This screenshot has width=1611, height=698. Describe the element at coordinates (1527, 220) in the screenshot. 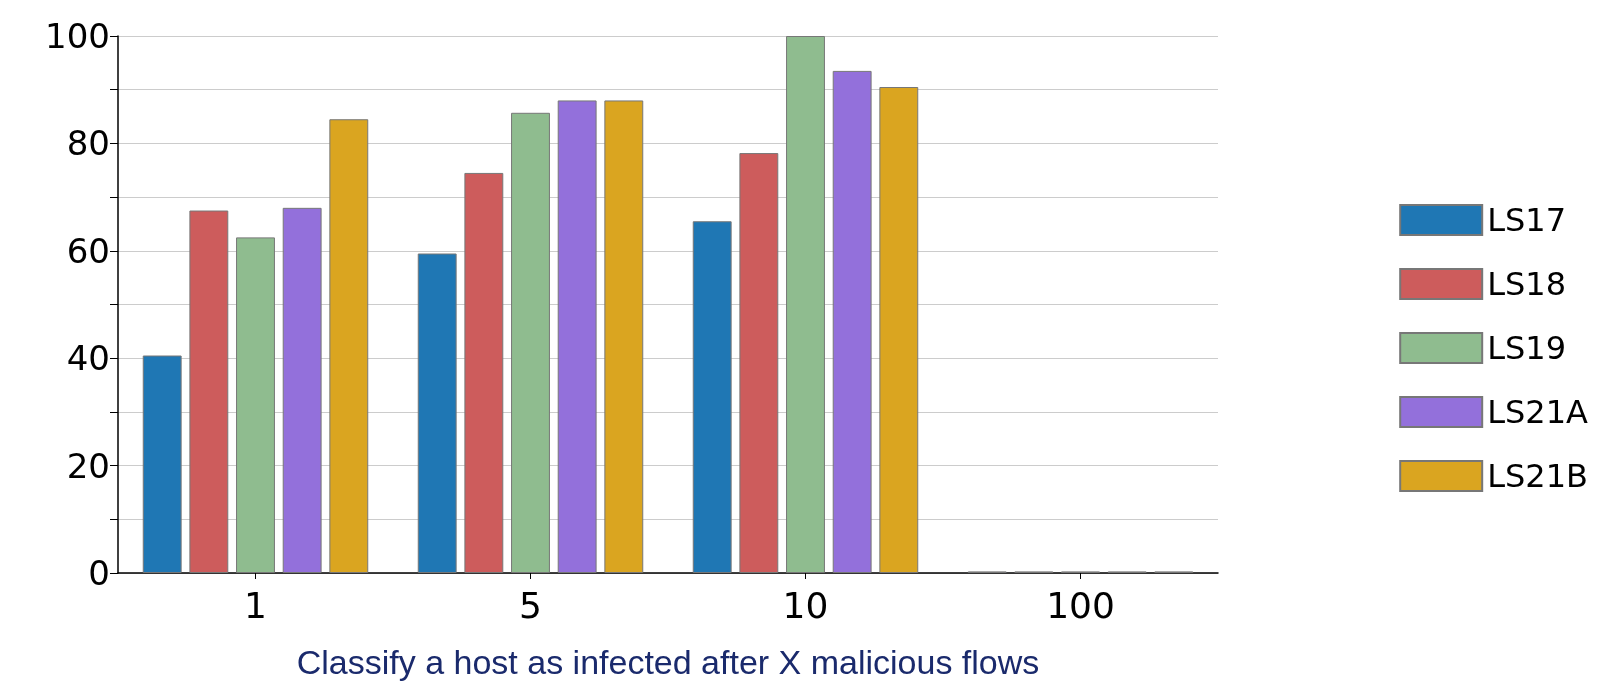

I see `legend-label: LS17` at that location.